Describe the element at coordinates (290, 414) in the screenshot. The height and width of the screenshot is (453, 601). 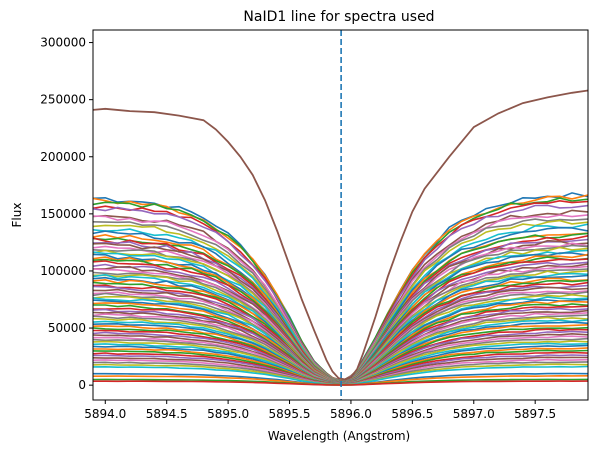
I see `x-tick-label: 5895.5` at that location.